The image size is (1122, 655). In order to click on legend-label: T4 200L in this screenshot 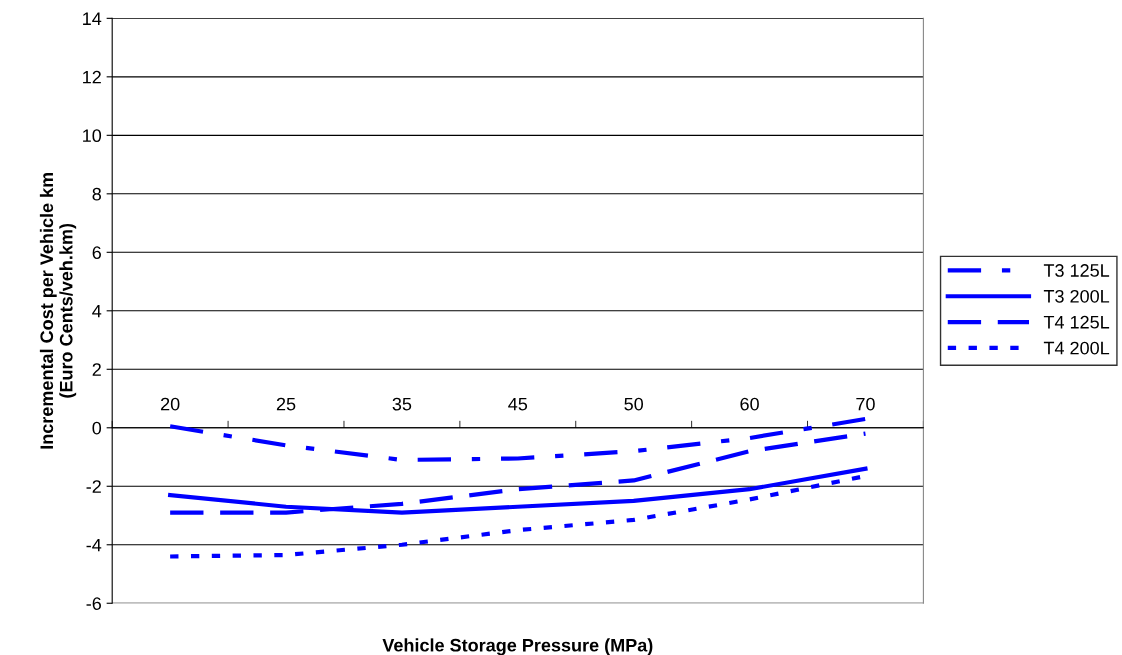, I will do `click(1076, 348)`.